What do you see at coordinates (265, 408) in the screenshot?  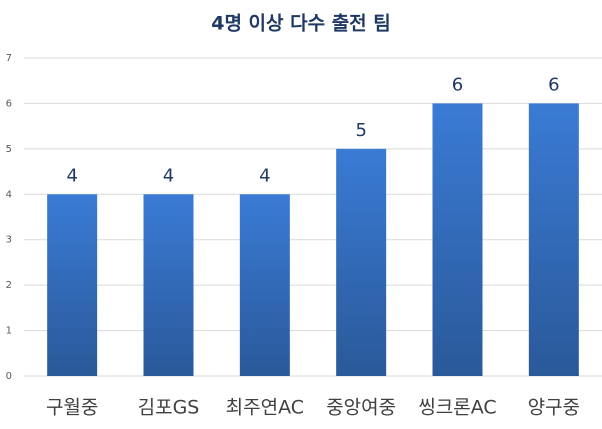 I see `x-tick-label: 최주연AC` at bounding box center [265, 408].